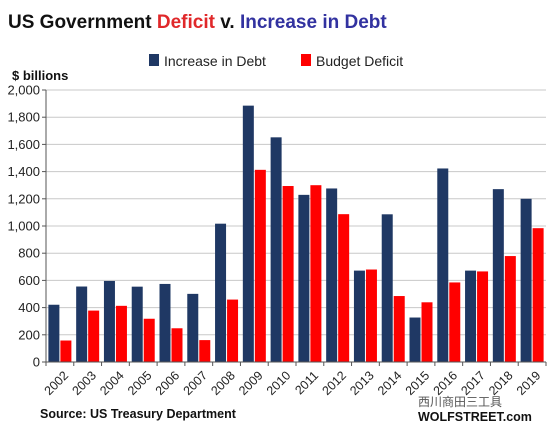 The height and width of the screenshot is (428, 550). Describe the element at coordinates (84, 383) in the screenshot. I see `x-tick-label: 2003` at that location.